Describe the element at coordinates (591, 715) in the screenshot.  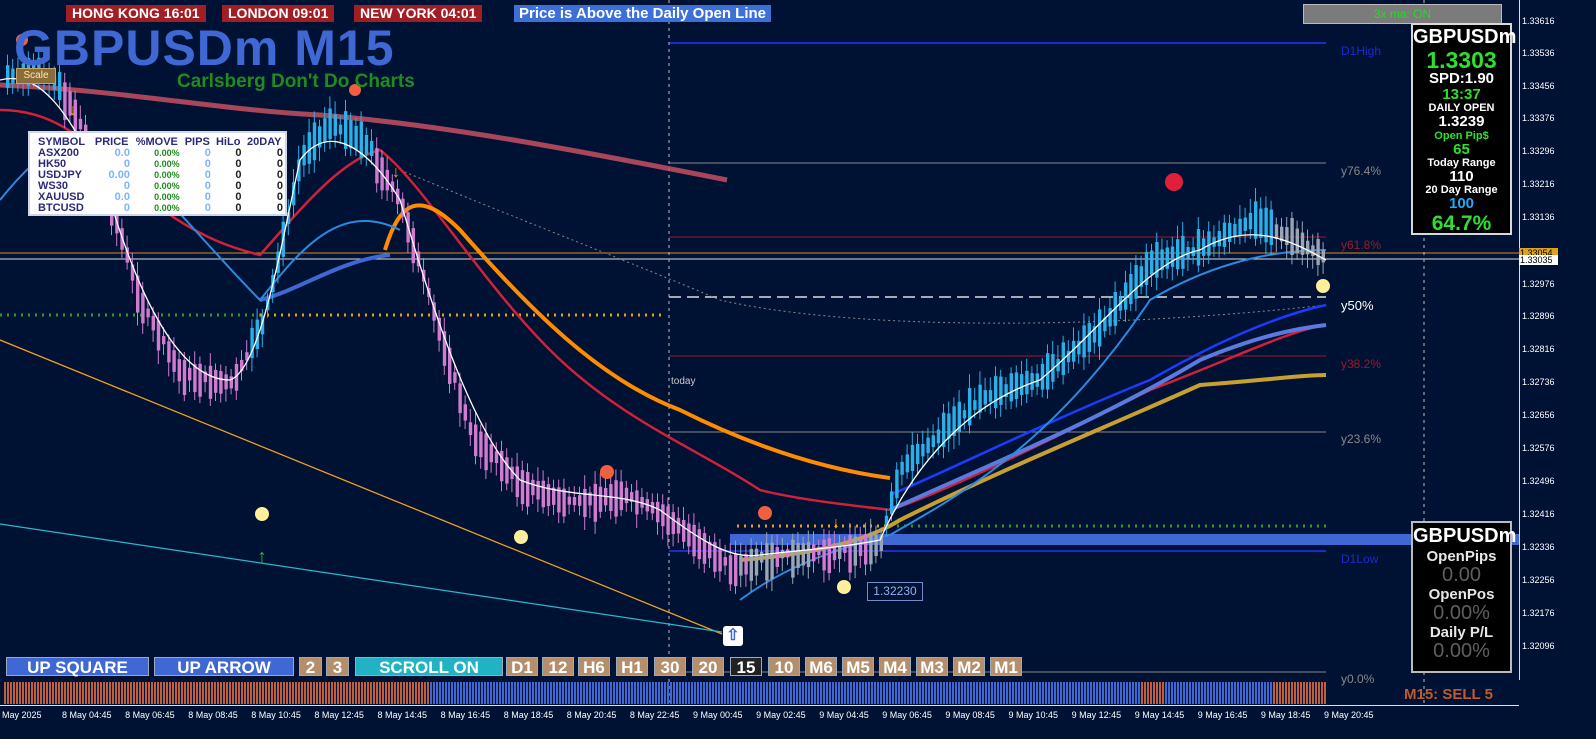
I see `time-tick: 8 May 20:45` at that location.